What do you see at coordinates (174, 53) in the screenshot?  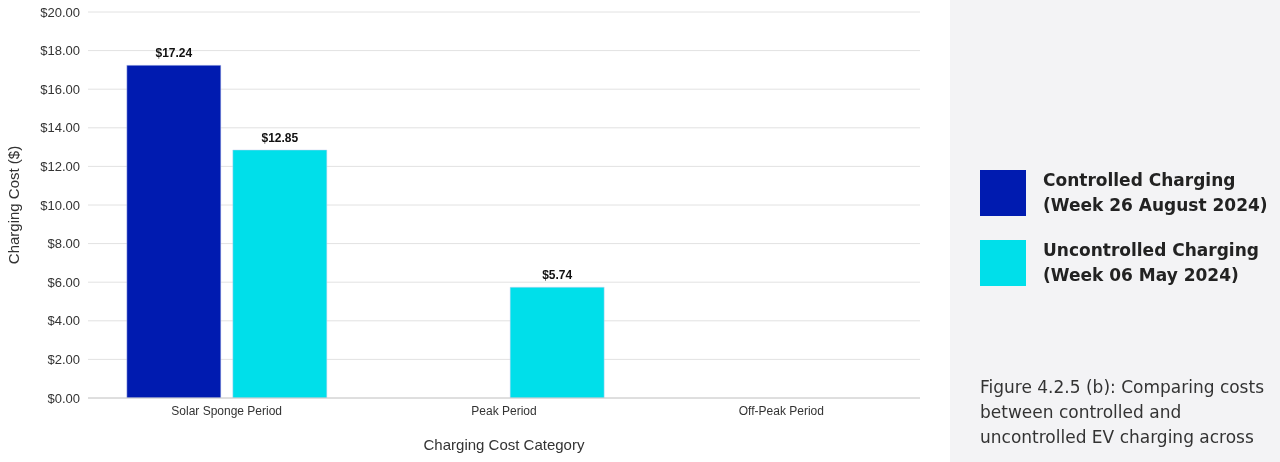 I see `data-label: $17.24` at bounding box center [174, 53].